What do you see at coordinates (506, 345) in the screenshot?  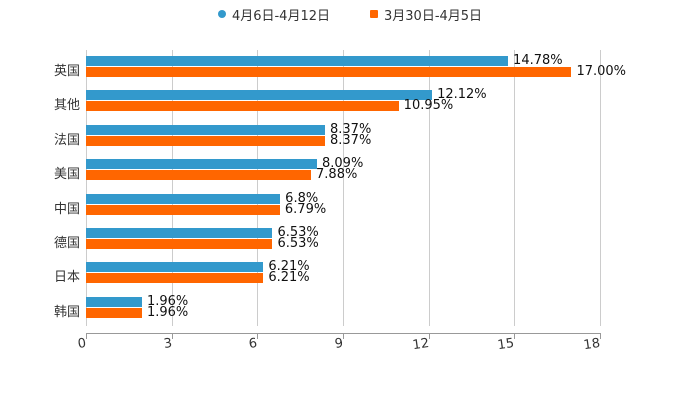 I see `x-tick-label: 15` at bounding box center [506, 345].